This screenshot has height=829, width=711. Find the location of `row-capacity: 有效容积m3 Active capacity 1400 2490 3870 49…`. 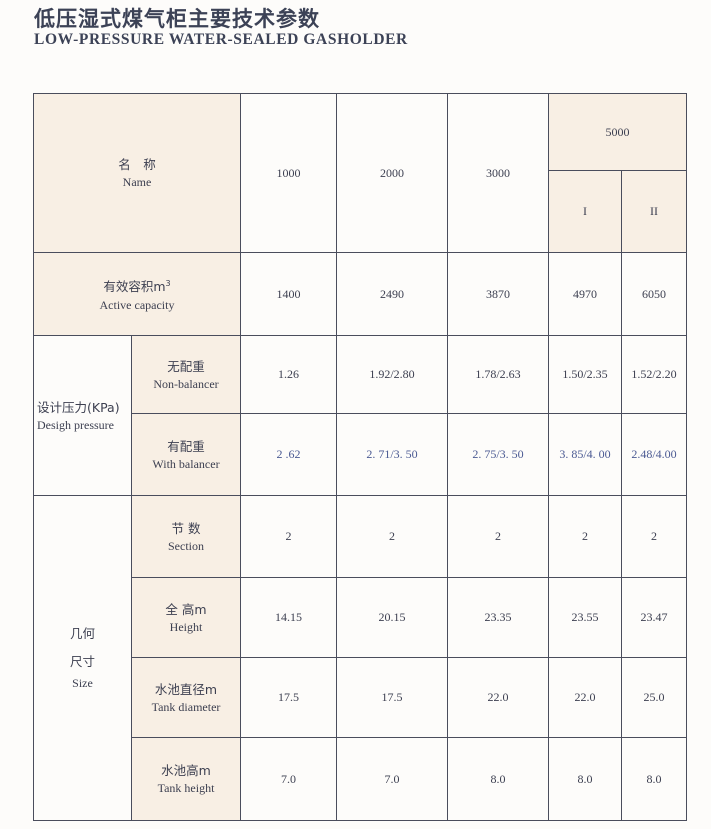

row-capacity: 有效容积m3 Active capacity 1400 2490 3870 49… is located at coordinates (360, 294).